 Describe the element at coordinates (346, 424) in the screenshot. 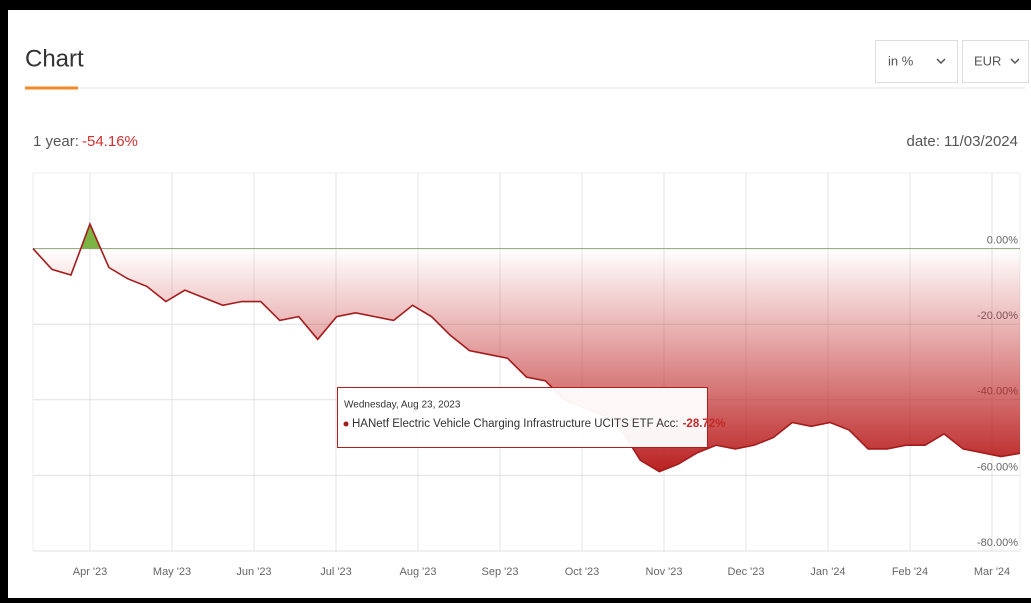

I see `tooltip-dot` at that location.